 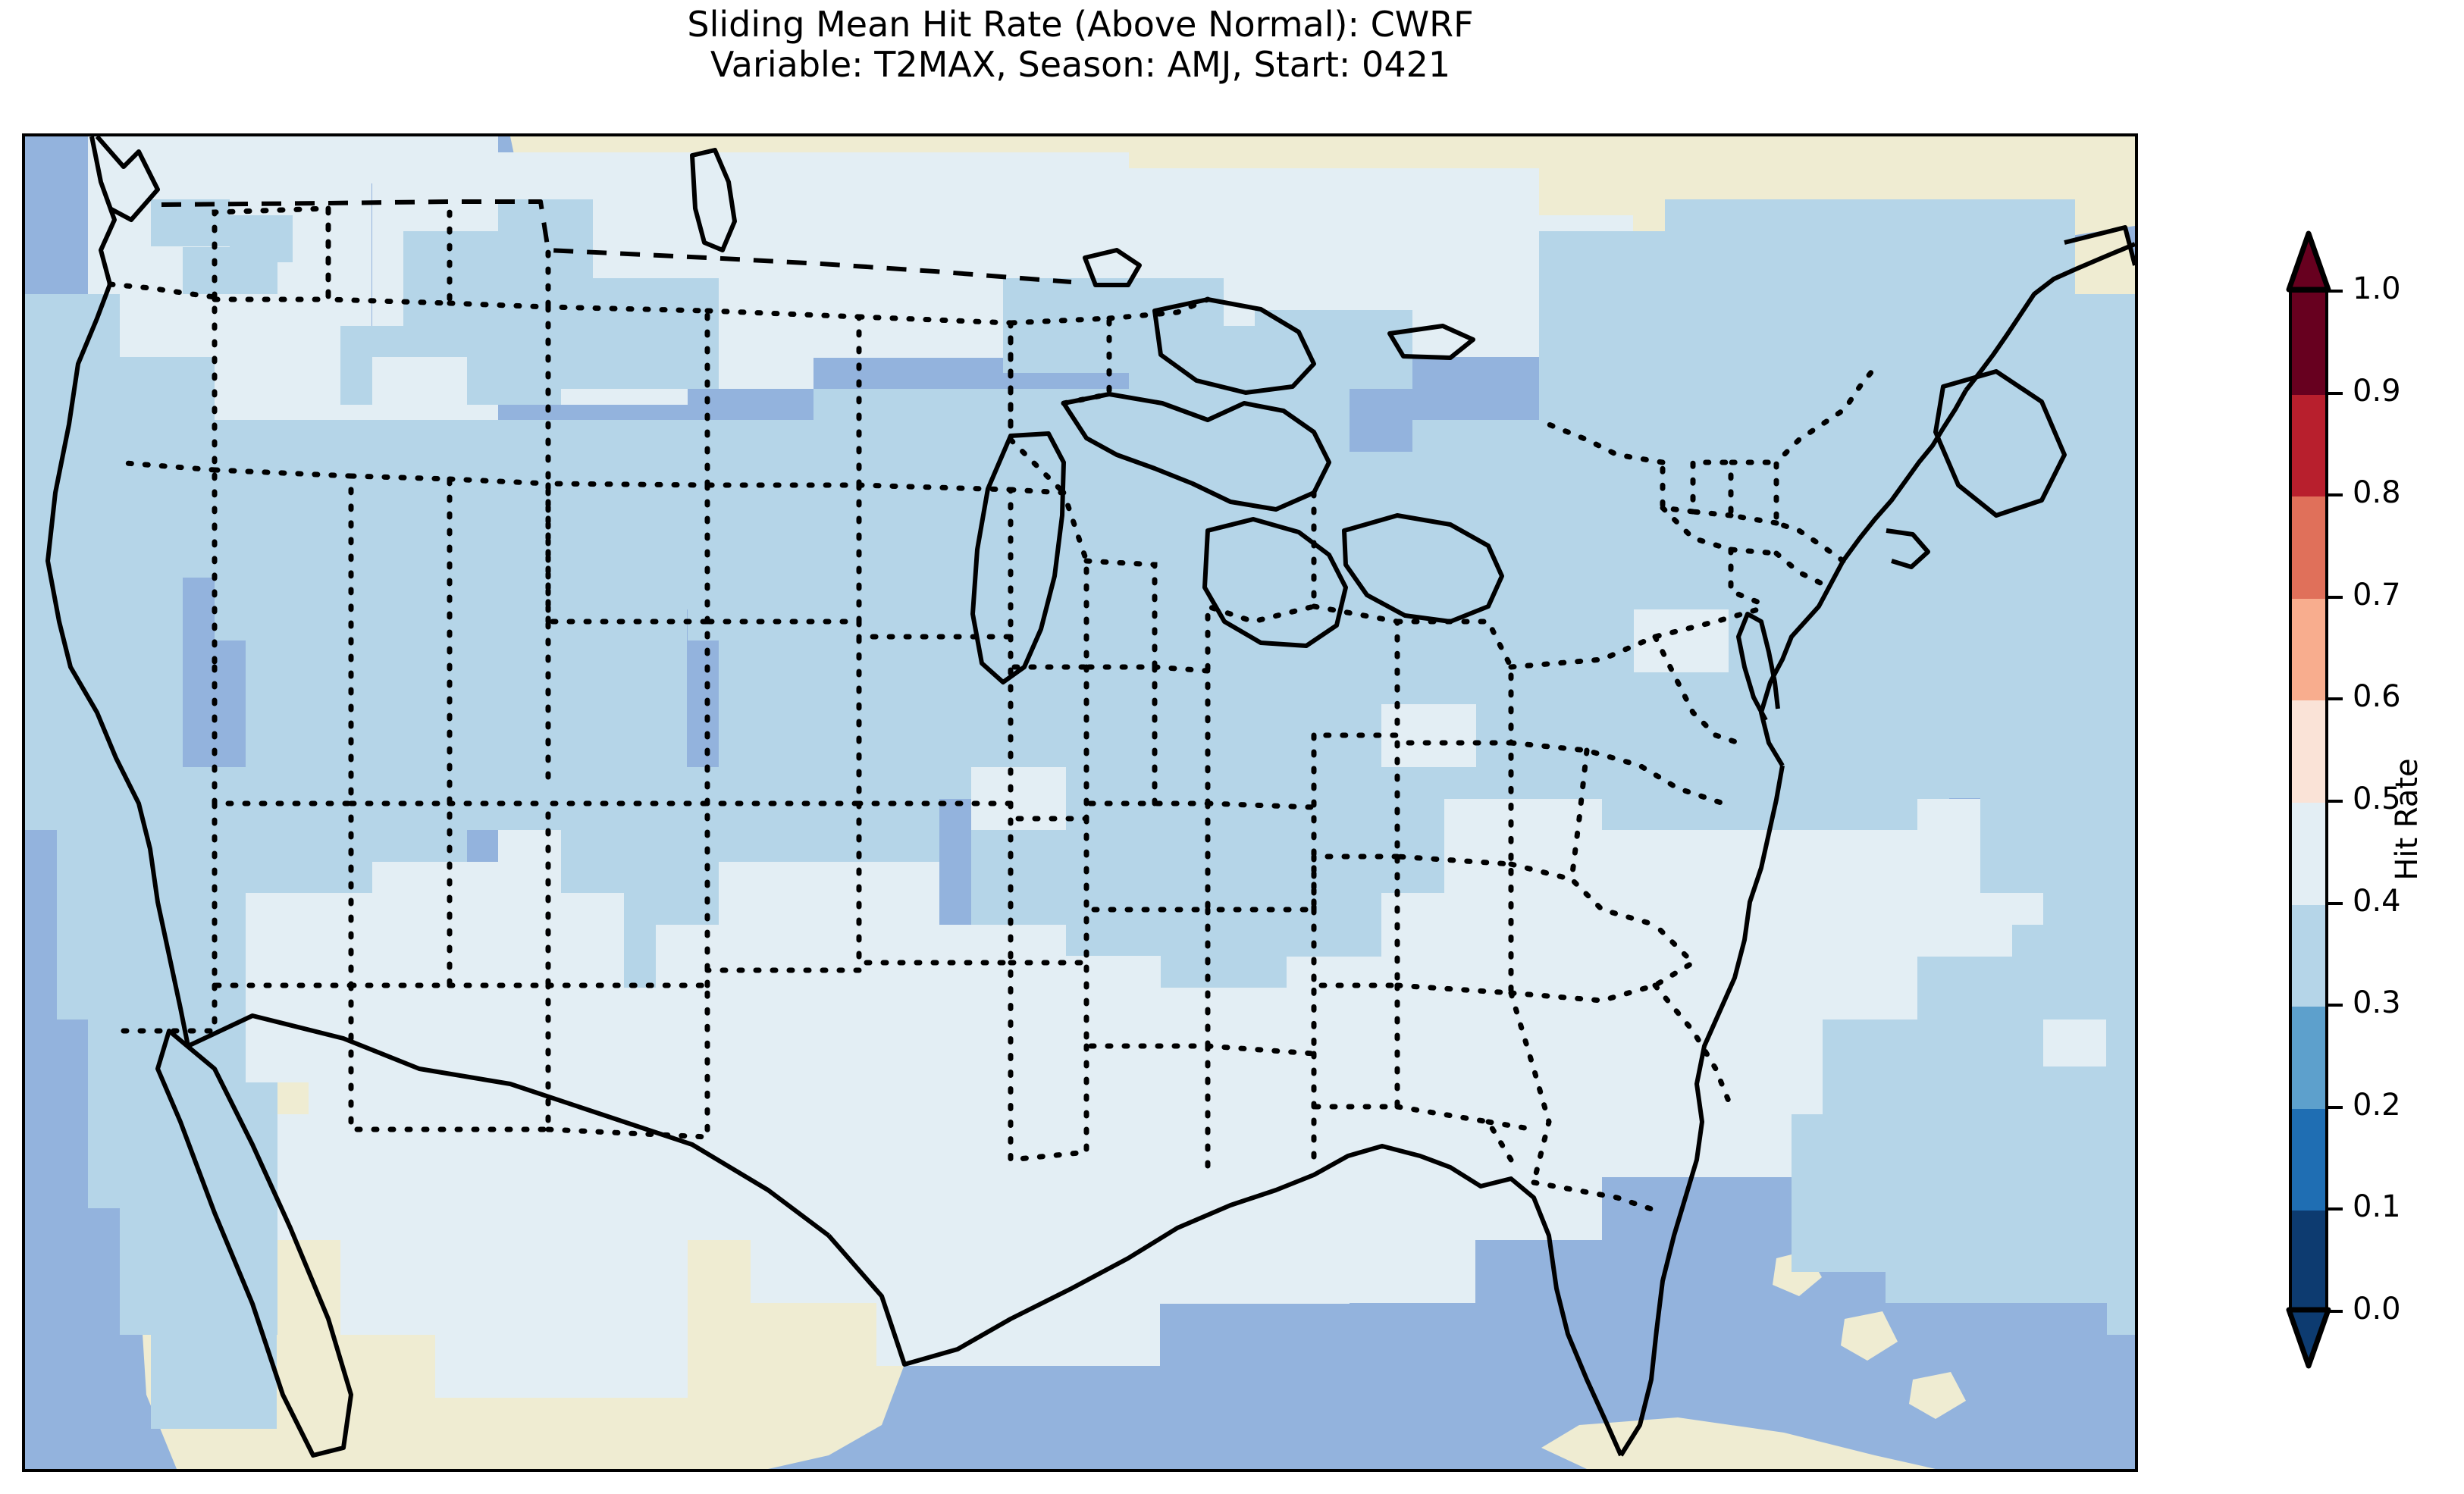 I want to click on colorbar-over-arrow, so click(x=2308, y=261).